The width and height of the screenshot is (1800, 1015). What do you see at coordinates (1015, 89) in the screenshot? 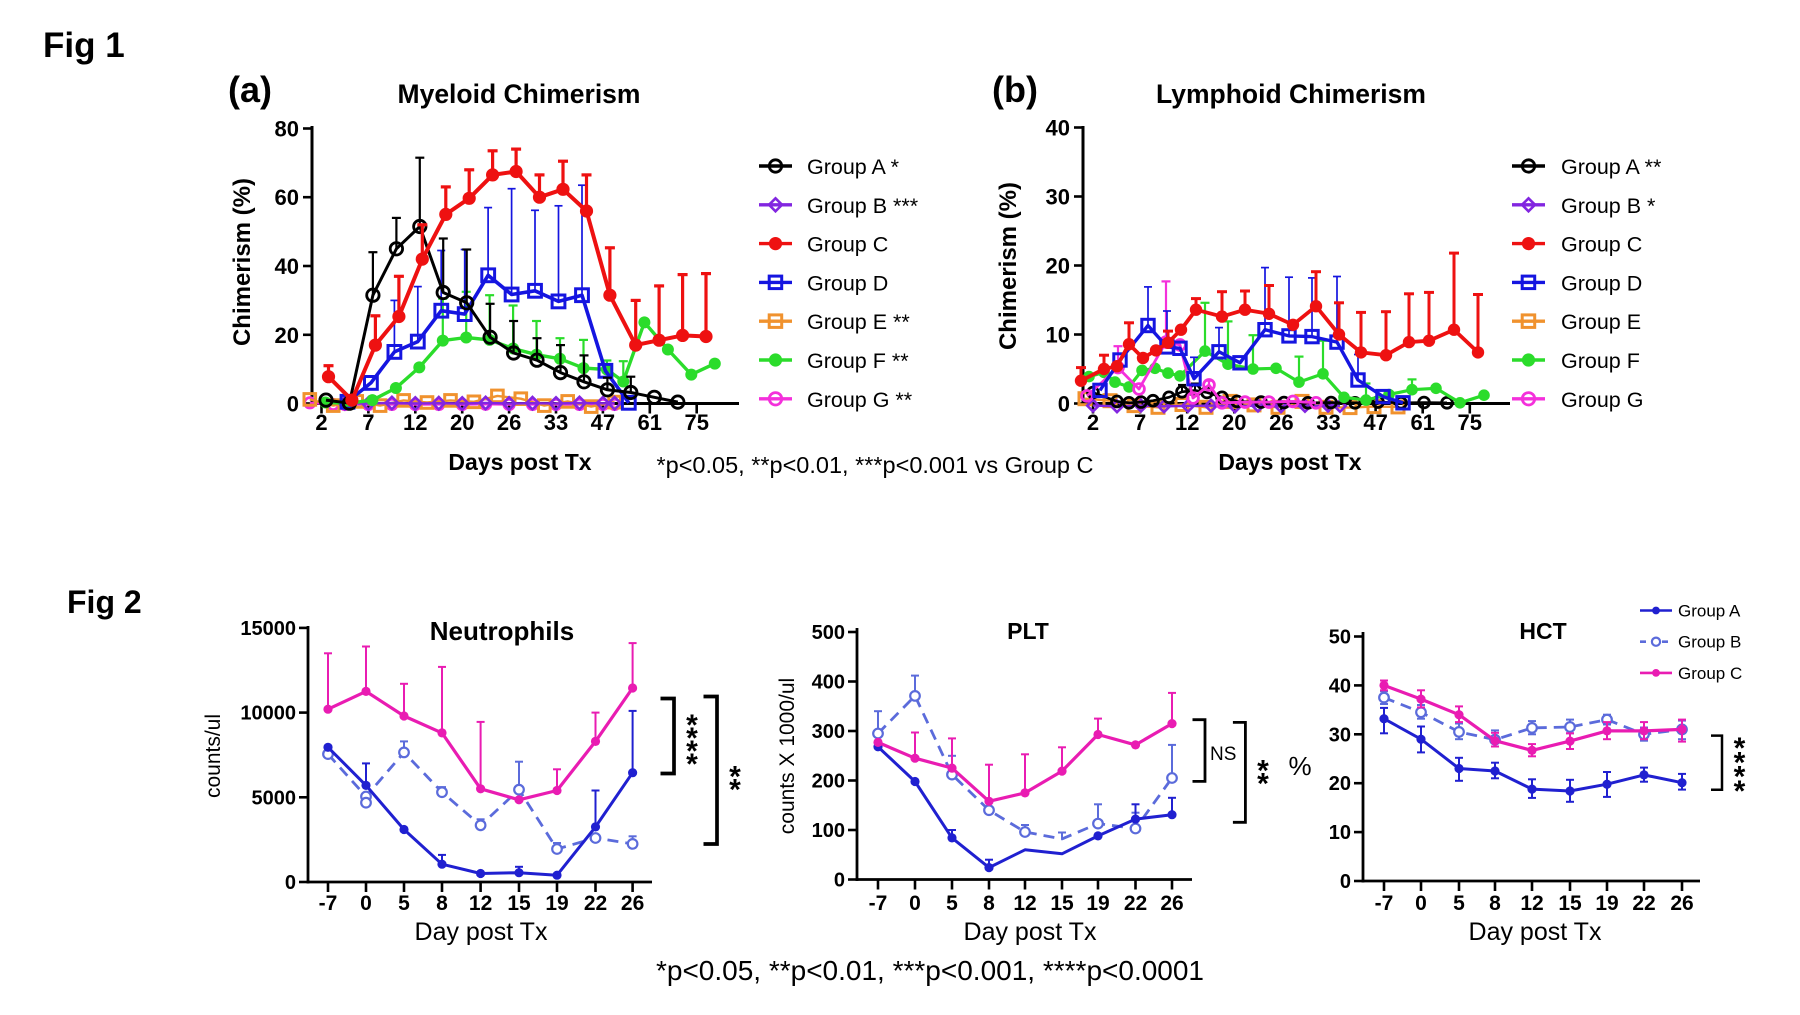
I see `svg-text: (b)` at bounding box center [1015, 89].